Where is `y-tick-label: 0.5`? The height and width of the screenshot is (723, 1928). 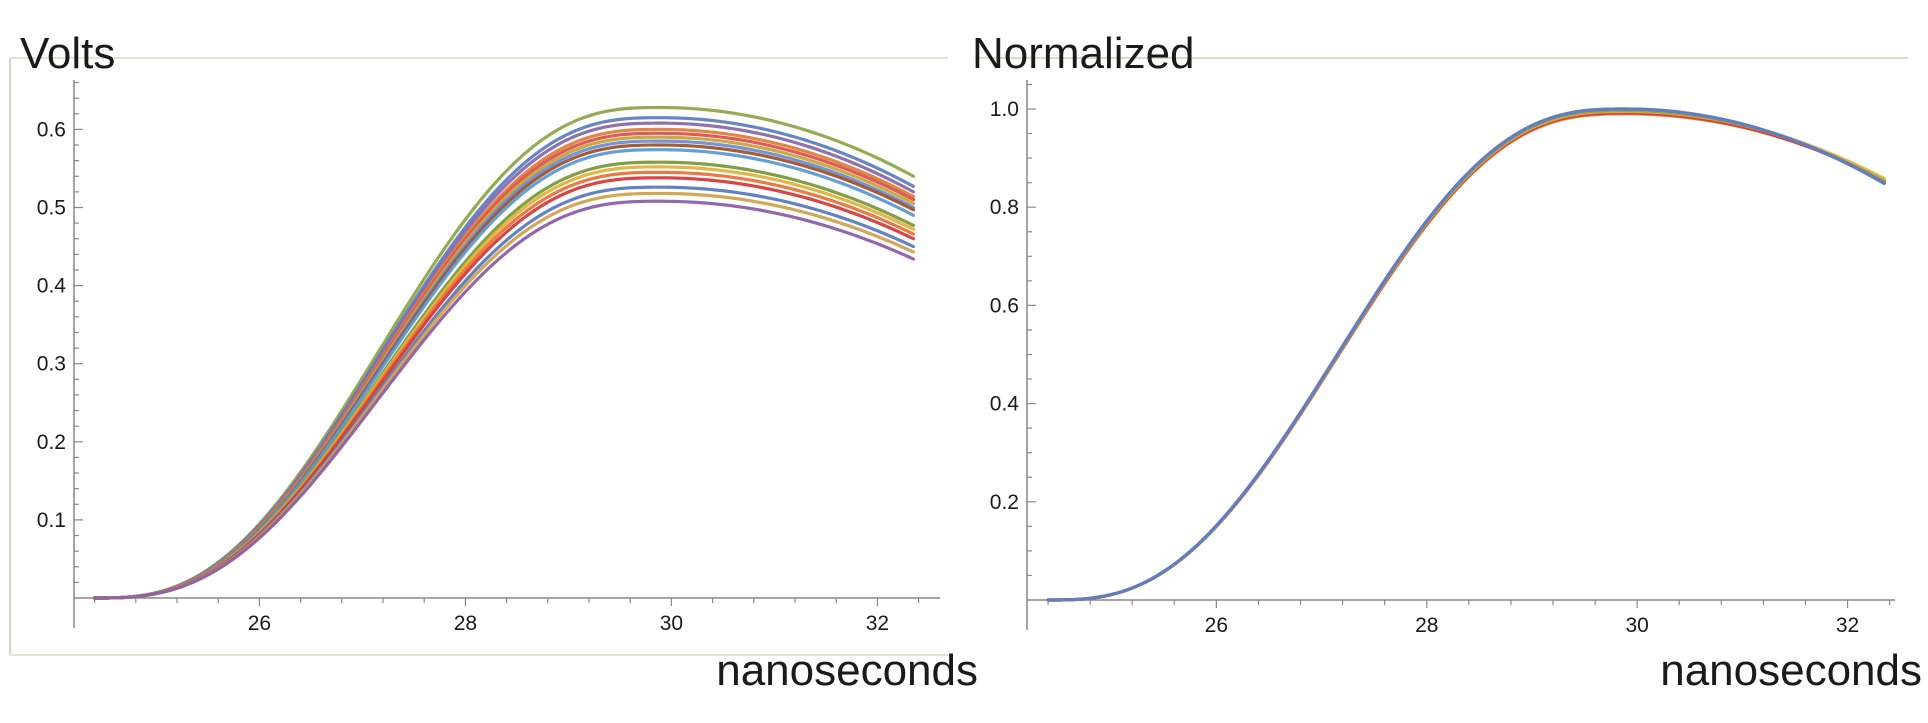 y-tick-label: 0.5 is located at coordinates (51, 208).